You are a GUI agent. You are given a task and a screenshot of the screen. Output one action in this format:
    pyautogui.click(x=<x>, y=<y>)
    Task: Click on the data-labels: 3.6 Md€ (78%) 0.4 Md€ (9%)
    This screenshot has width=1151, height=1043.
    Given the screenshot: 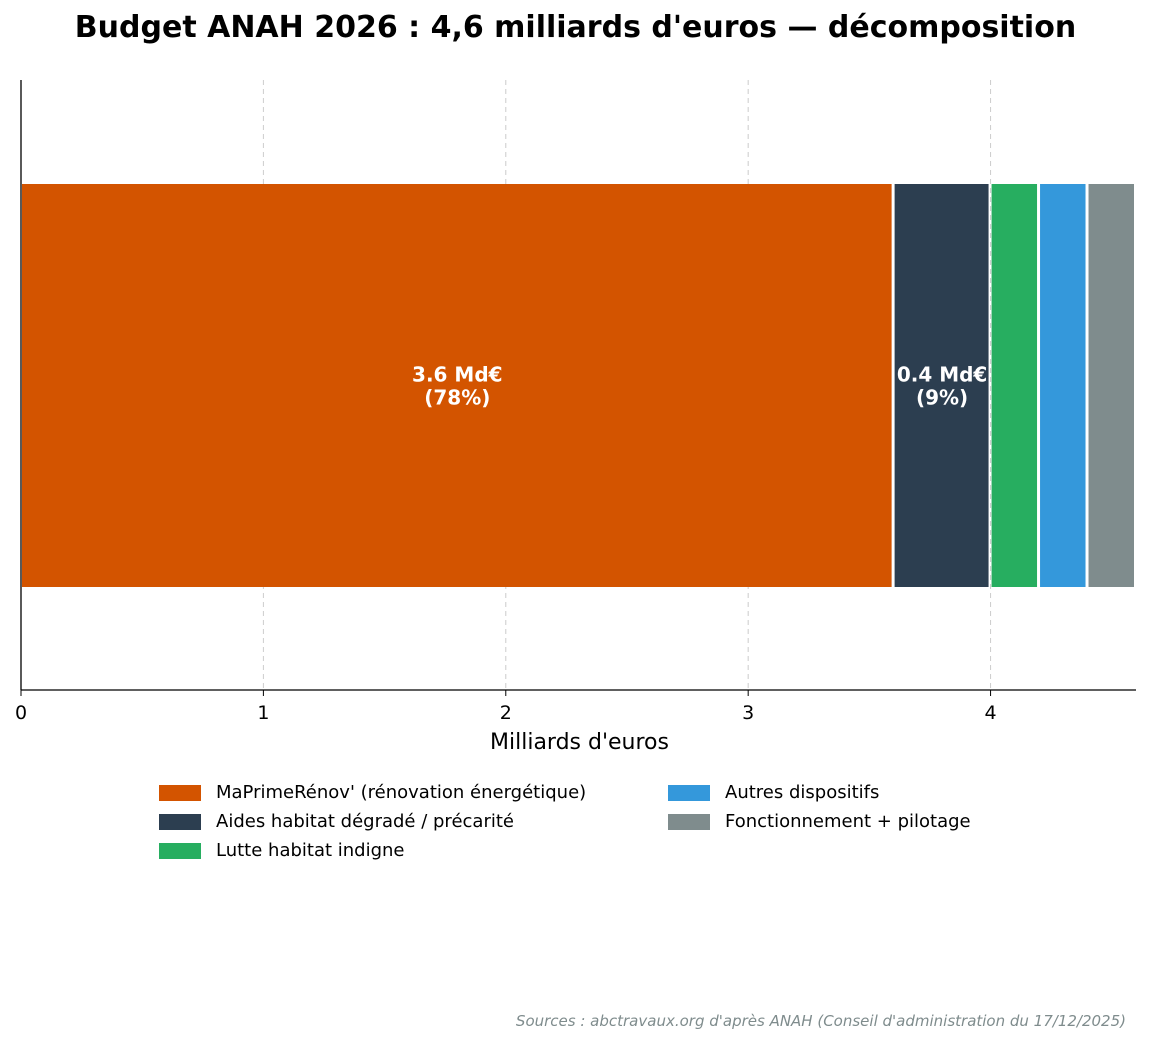 What is the action you would take?
    pyautogui.click(x=699, y=386)
    